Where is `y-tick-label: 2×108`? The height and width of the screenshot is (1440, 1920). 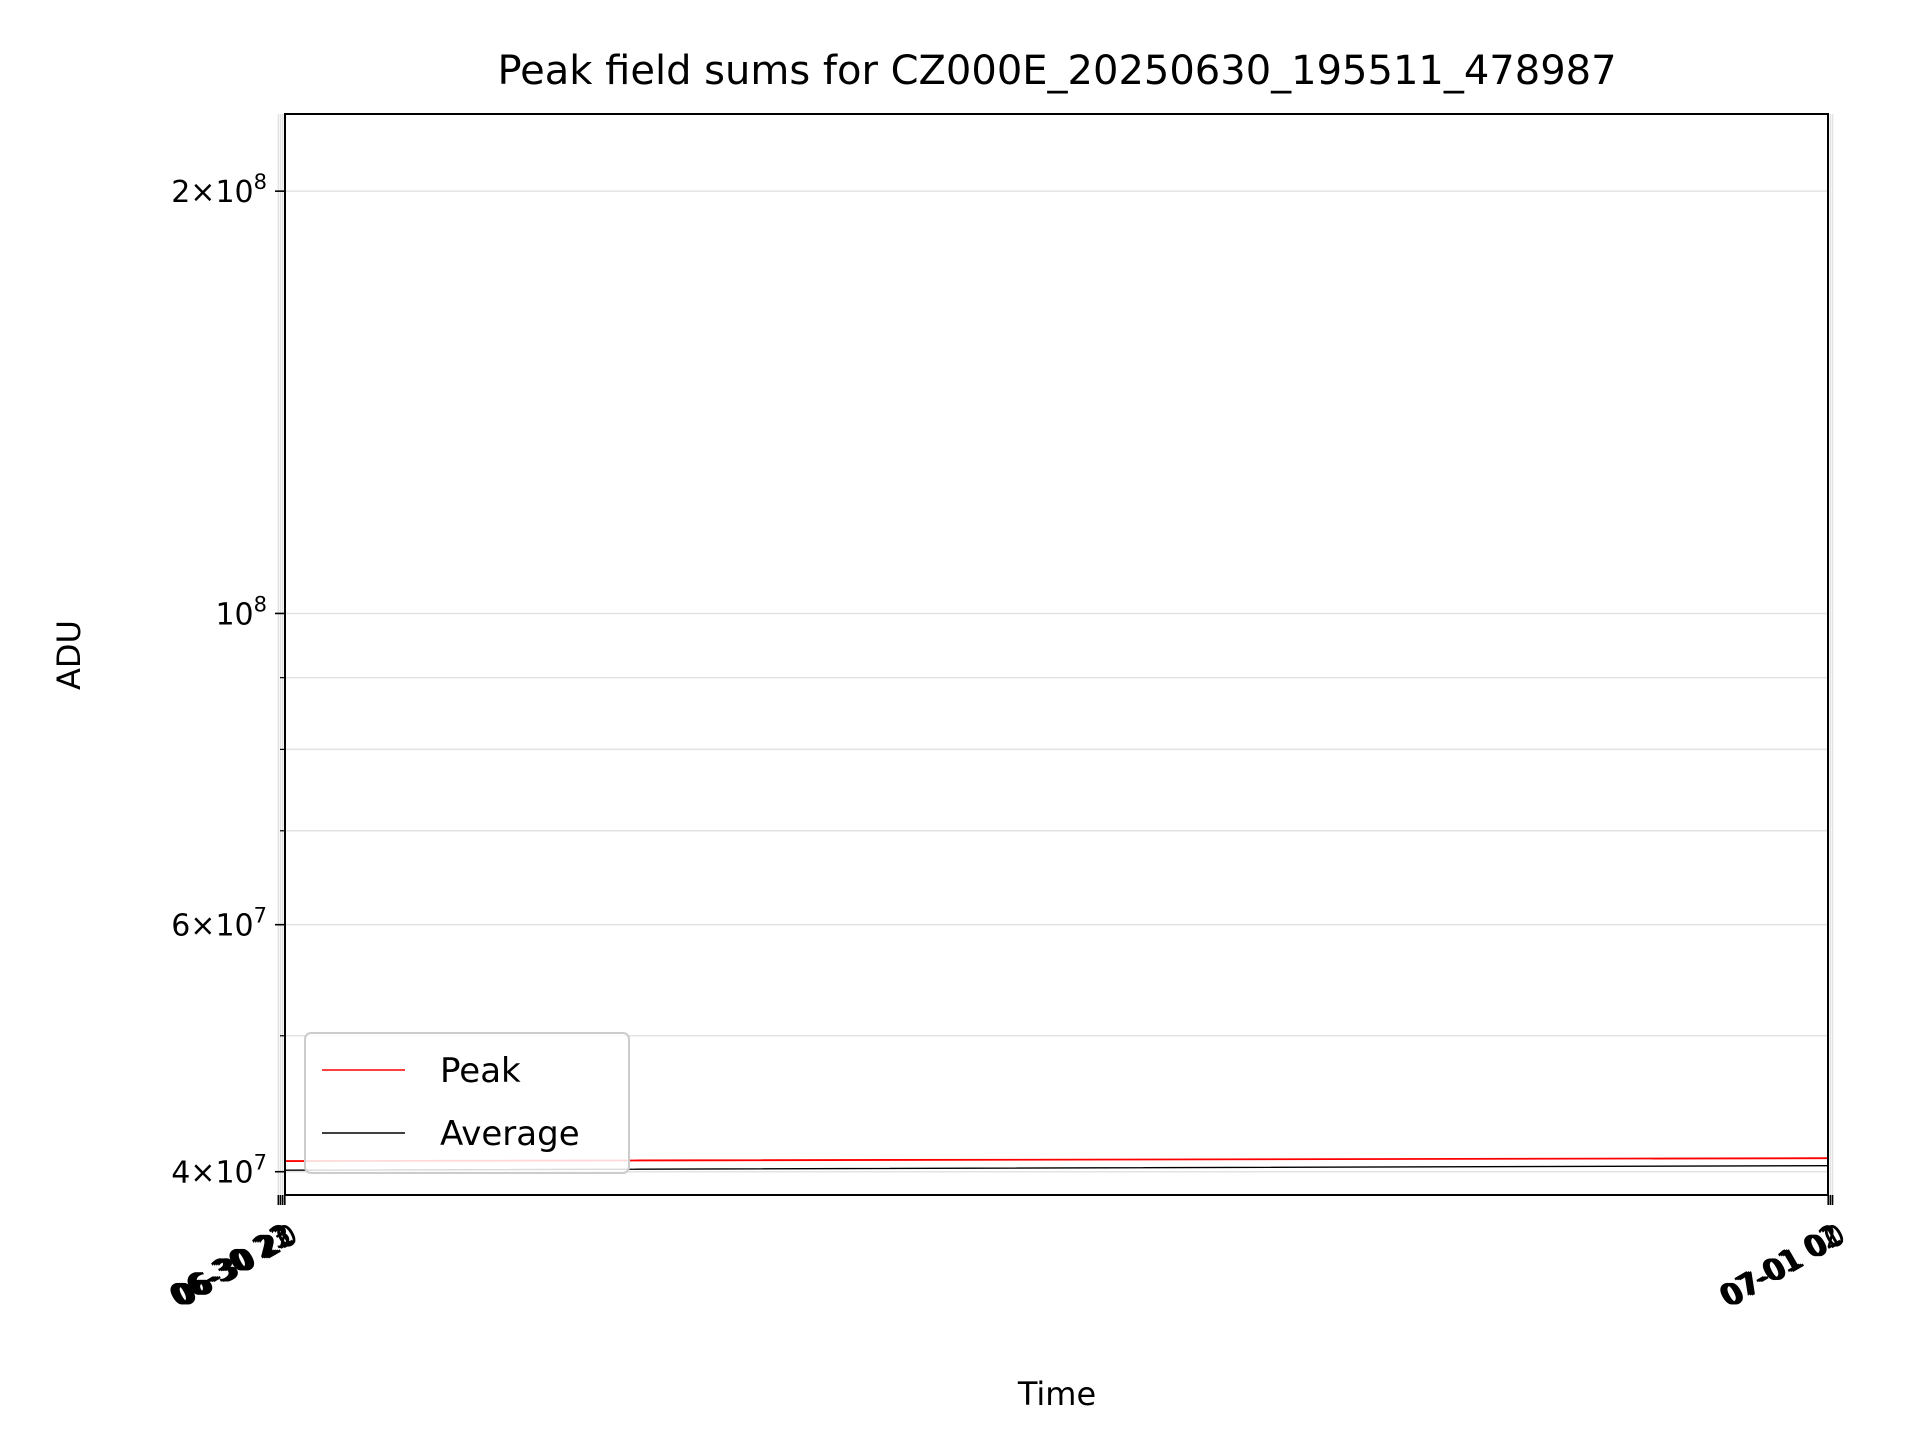
y-tick-label: 2×108 is located at coordinates (219, 190).